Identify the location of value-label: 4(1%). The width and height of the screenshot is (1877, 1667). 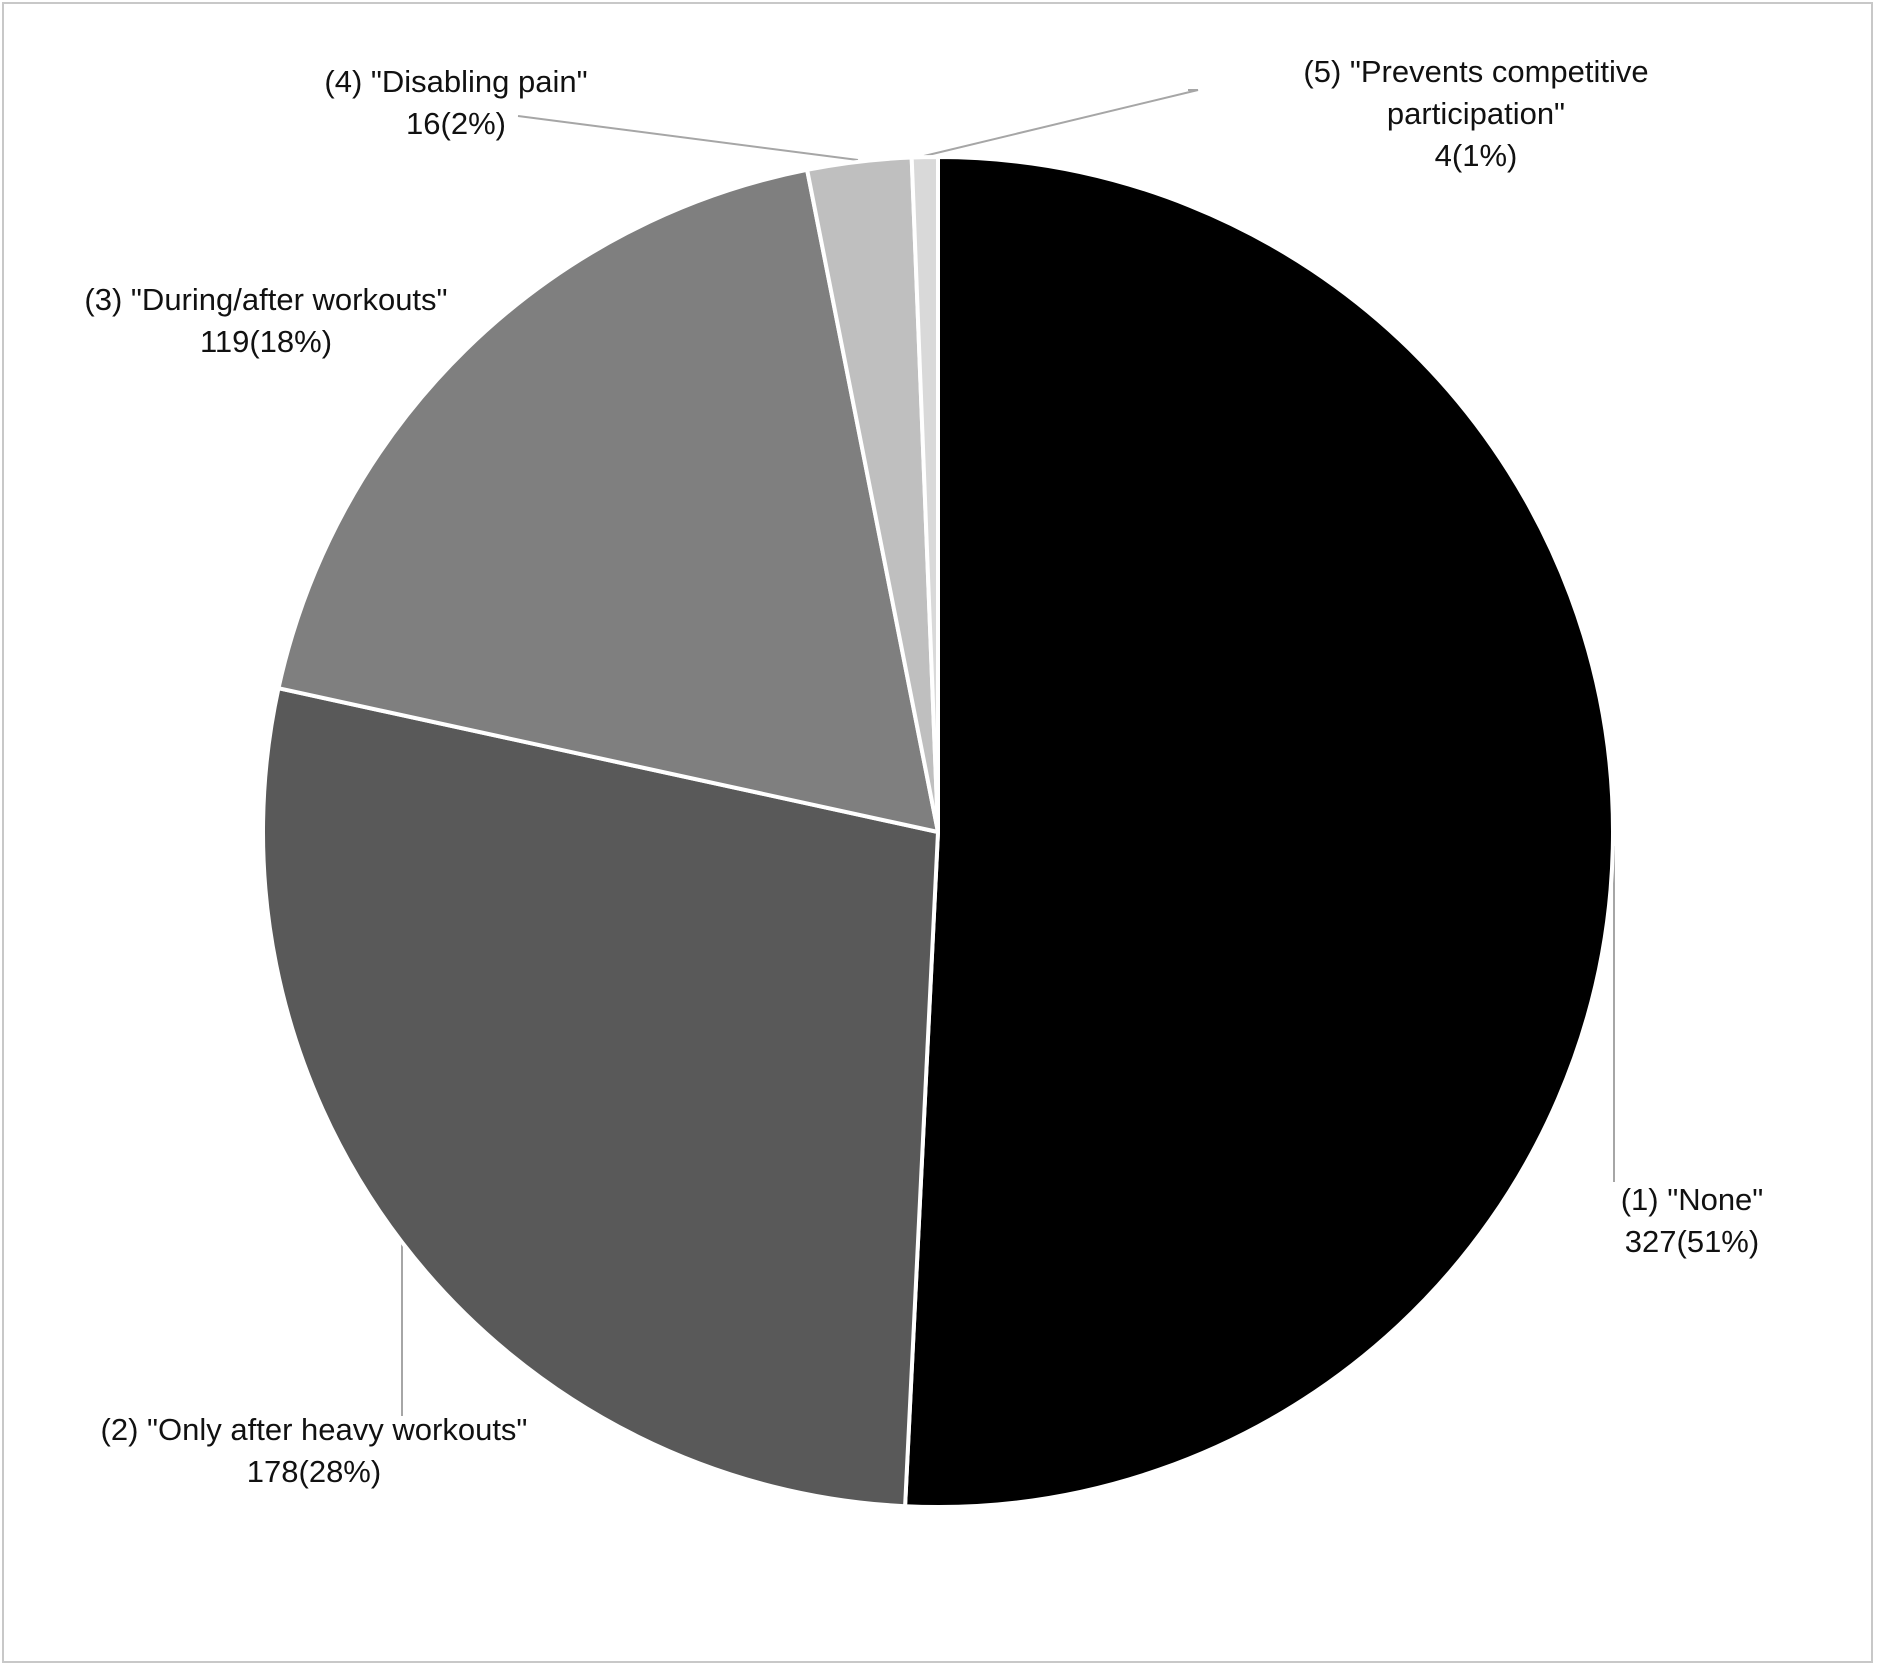
(1476, 155).